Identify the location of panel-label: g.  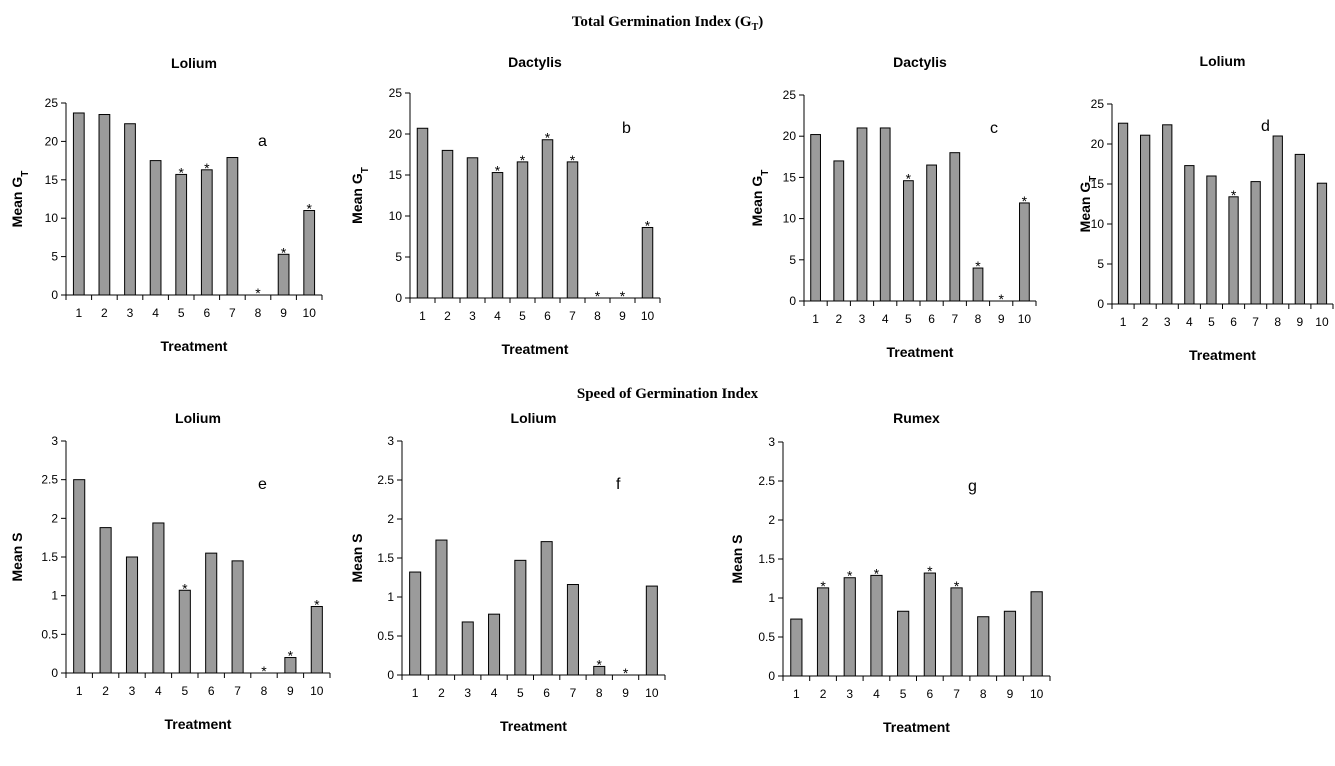
(972, 486).